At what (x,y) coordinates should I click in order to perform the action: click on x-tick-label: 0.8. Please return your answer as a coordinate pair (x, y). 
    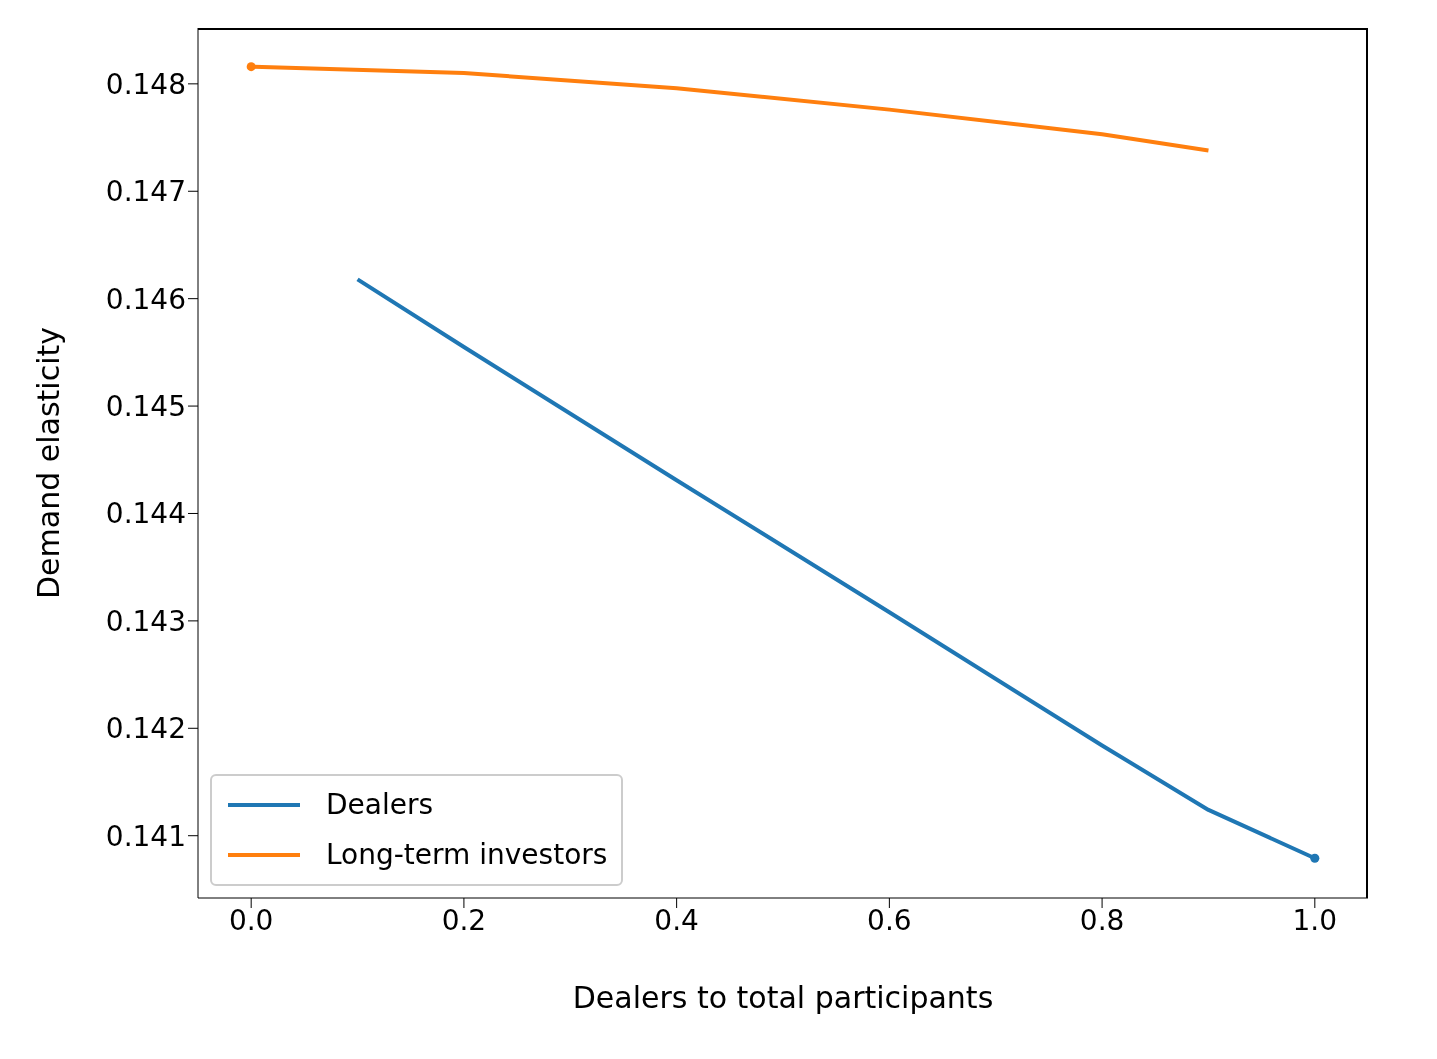
    Looking at the image, I should click on (1102, 920).